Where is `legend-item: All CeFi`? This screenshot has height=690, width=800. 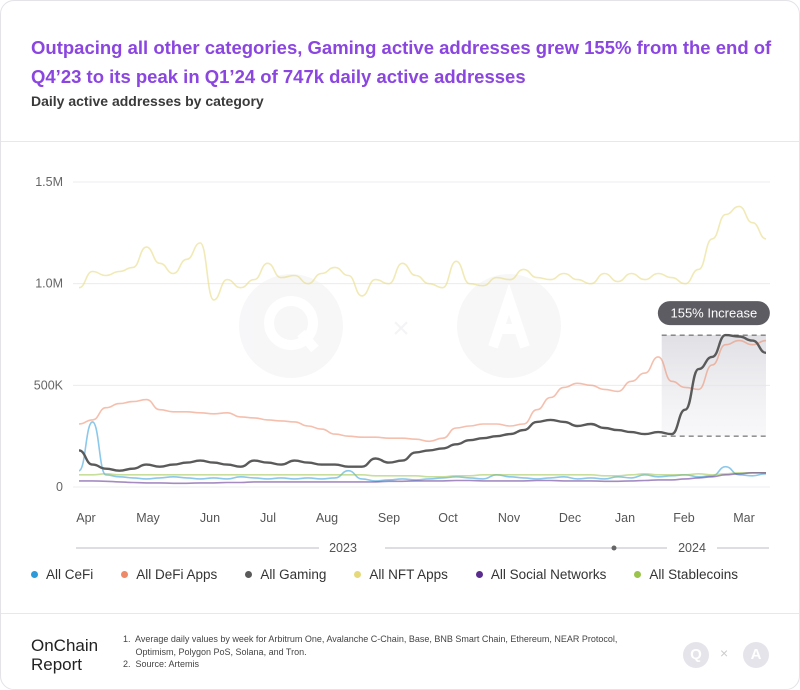
legend-item: All CeFi is located at coordinates (62, 574).